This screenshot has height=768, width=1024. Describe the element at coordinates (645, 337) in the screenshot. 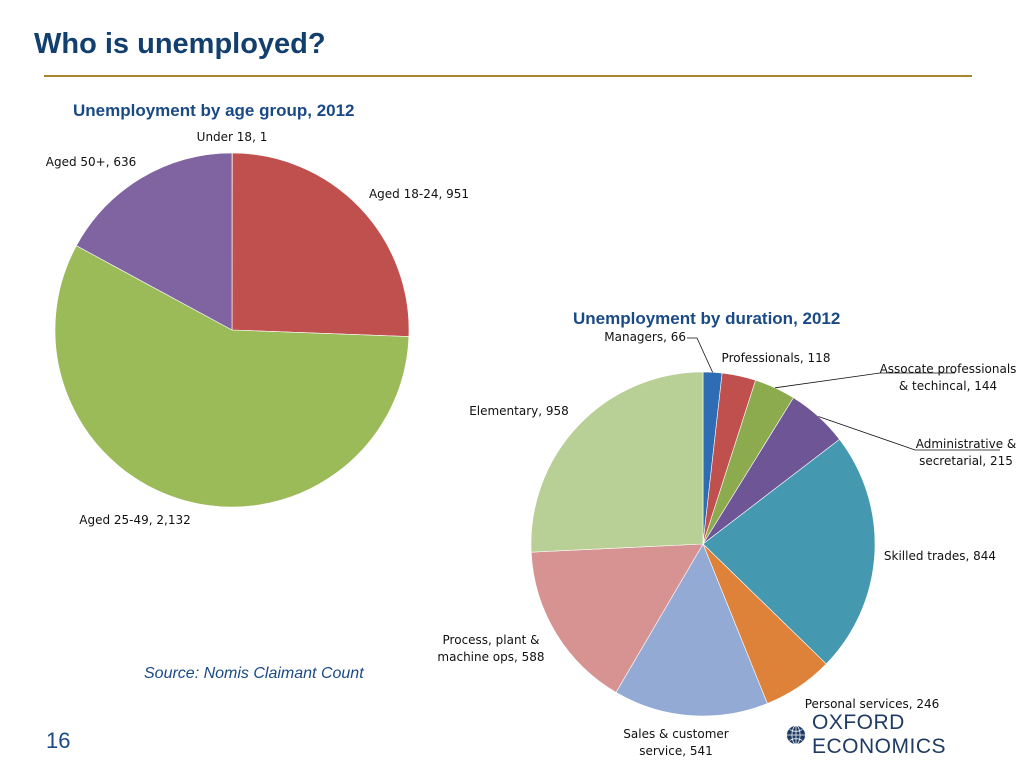

I see `data-label-managers: Managers, 66` at that location.